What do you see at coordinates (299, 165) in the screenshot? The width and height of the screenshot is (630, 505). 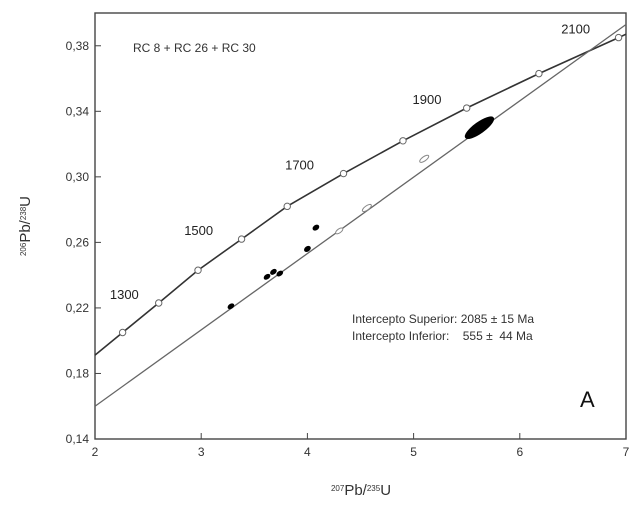 I see `age-label: 1700` at bounding box center [299, 165].